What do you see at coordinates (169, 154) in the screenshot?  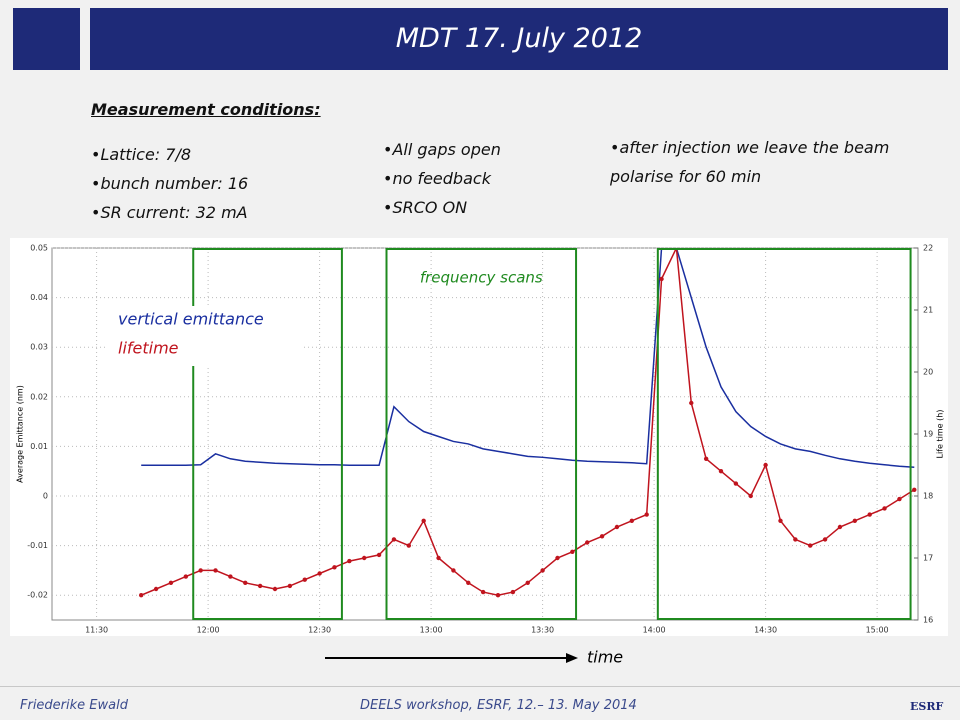 I see `bullet: Lattice: 7/8` at bounding box center [169, 154].